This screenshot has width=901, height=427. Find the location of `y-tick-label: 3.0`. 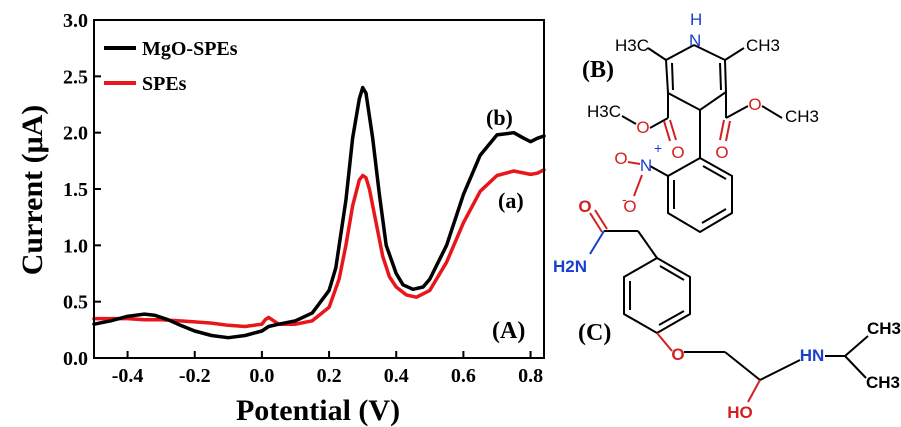

y-tick-label: 3.0 is located at coordinates (75, 21).